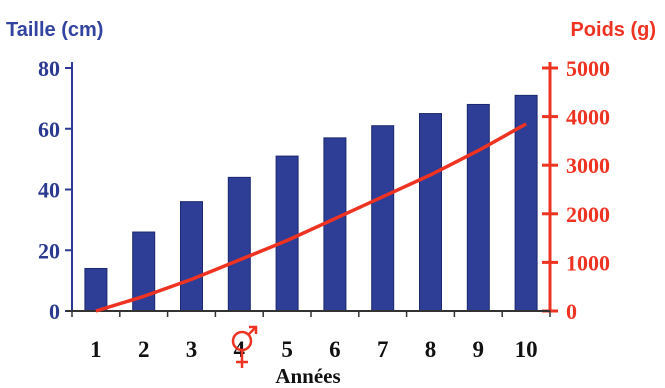  What do you see at coordinates (335, 349) in the screenshot?
I see `x-tick-label: 6` at bounding box center [335, 349].